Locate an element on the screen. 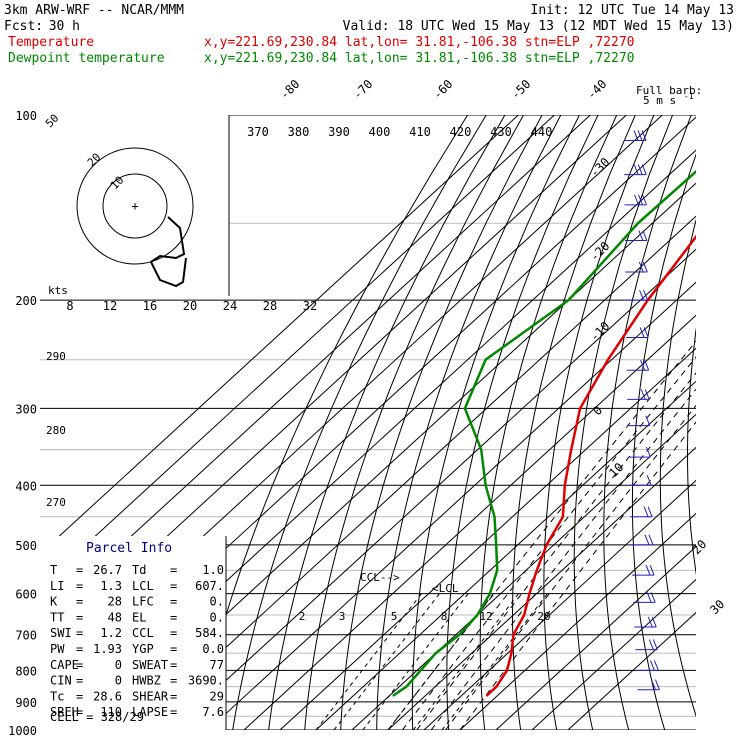 The height and width of the screenshot is (740, 740). mixing-ratio-label: 5 is located at coordinates (394, 616).